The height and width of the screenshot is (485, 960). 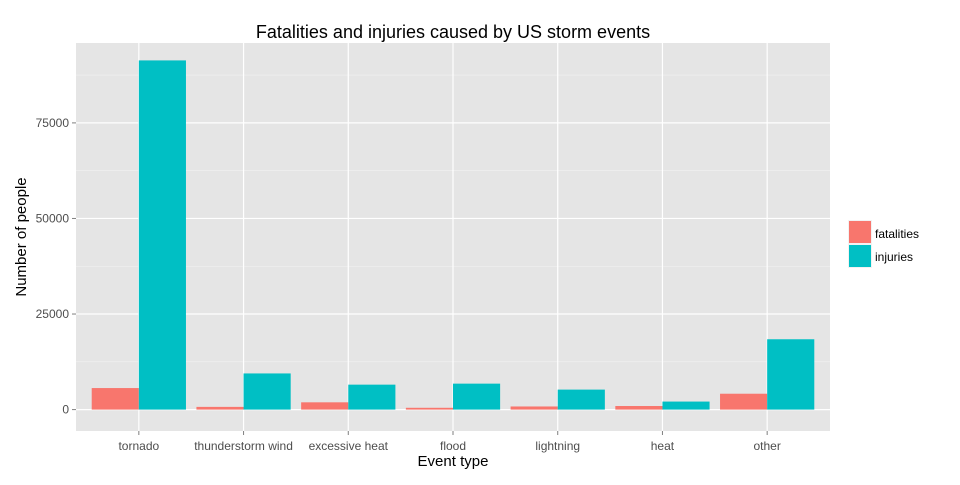 I want to click on x-tick-label: heat, so click(x=663, y=446).